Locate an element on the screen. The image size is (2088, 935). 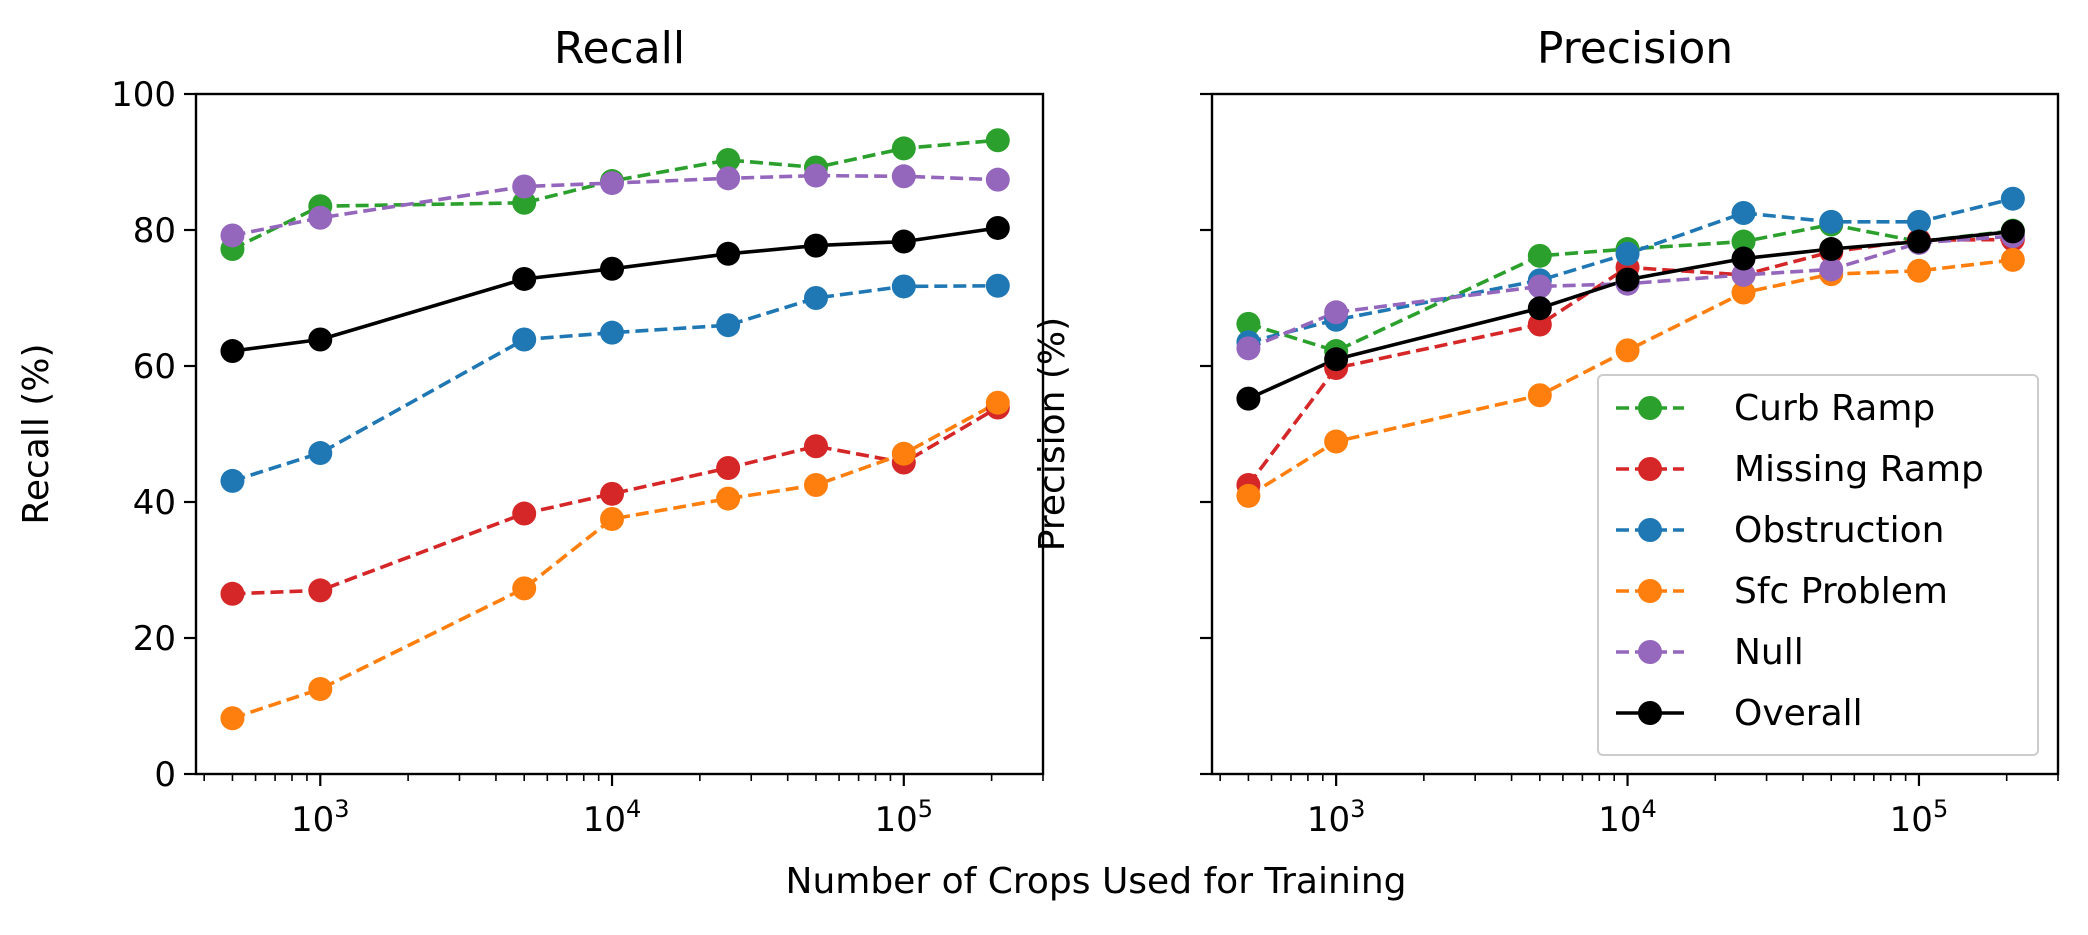
chart-1-series-line-missing-ramp is located at coordinates (615, 500).